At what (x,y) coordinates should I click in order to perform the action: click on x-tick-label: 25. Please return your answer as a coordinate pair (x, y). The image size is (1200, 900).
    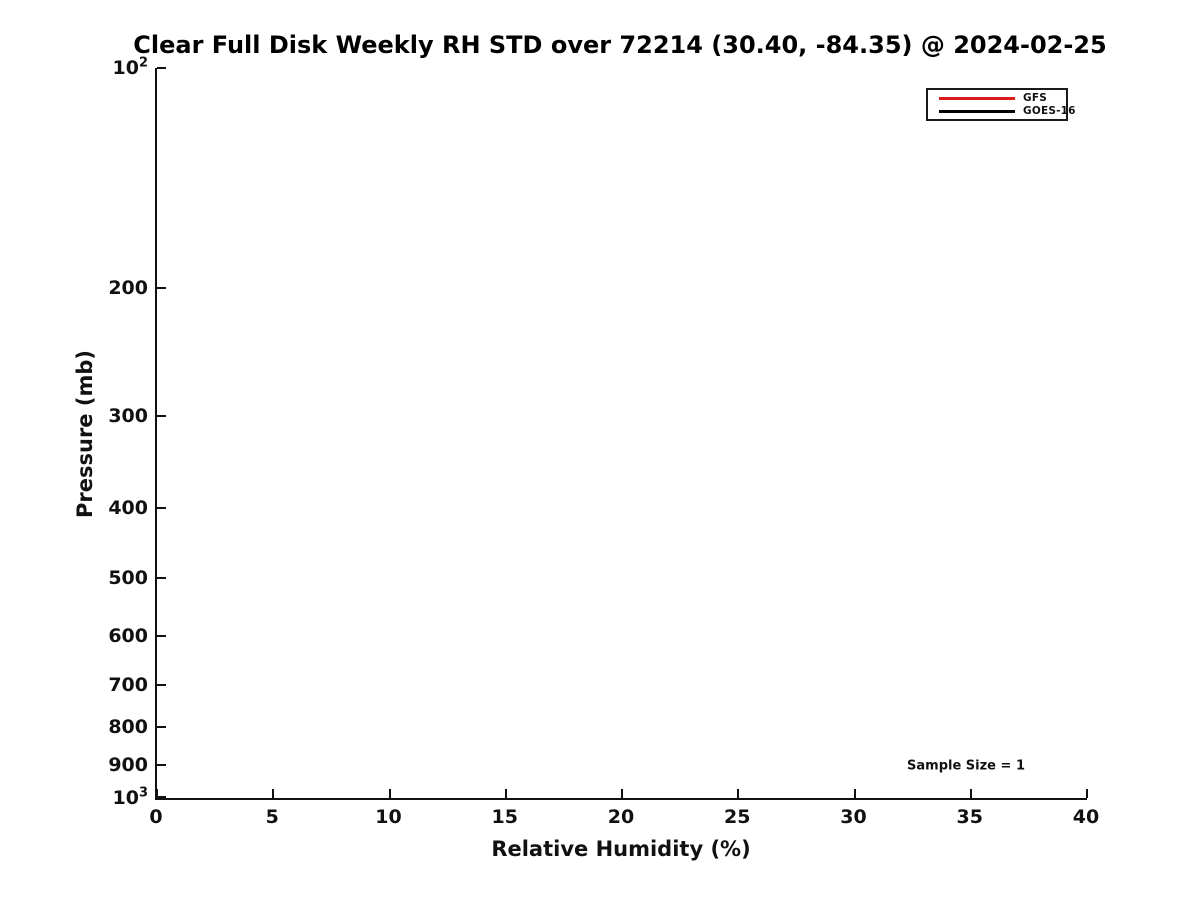
    Looking at the image, I should click on (737, 817).